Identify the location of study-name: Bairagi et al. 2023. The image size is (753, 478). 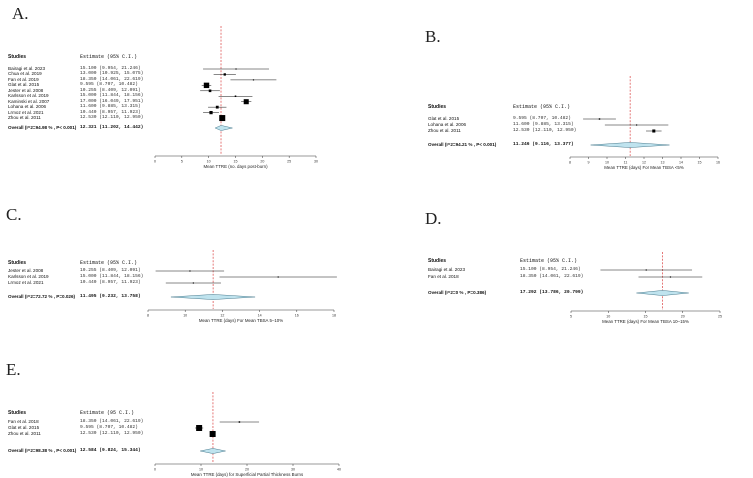
(447, 269).